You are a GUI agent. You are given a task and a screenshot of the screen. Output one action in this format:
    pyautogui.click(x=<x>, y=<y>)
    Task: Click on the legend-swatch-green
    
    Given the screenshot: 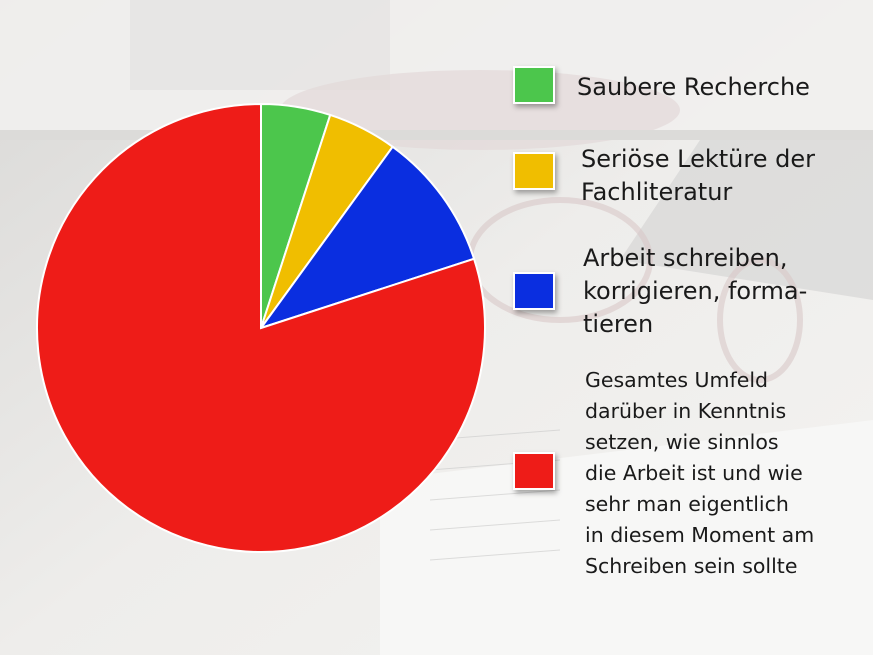 What is the action you would take?
    pyautogui.click(x=534, y=85)
    